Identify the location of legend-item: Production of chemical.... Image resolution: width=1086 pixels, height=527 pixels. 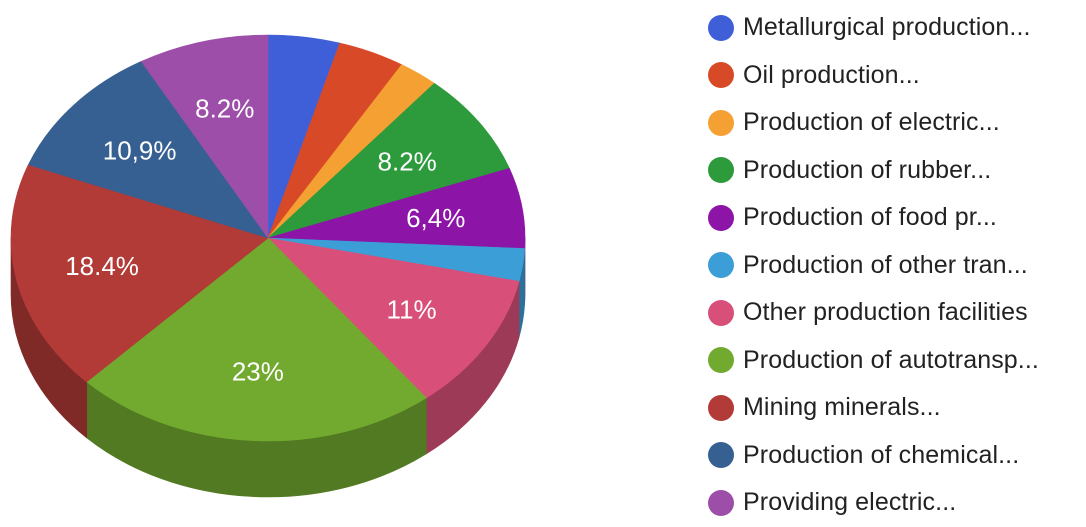
(897, 456).